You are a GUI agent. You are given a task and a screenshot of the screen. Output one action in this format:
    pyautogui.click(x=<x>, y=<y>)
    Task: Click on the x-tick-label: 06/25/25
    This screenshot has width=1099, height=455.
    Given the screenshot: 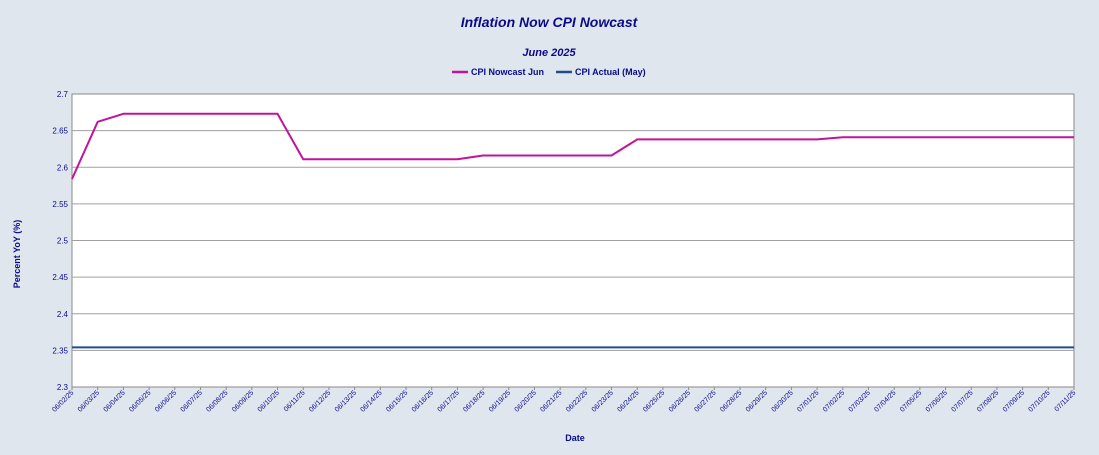 What is the action you would take?
    pyautogui.click(x=654, y=401)
    